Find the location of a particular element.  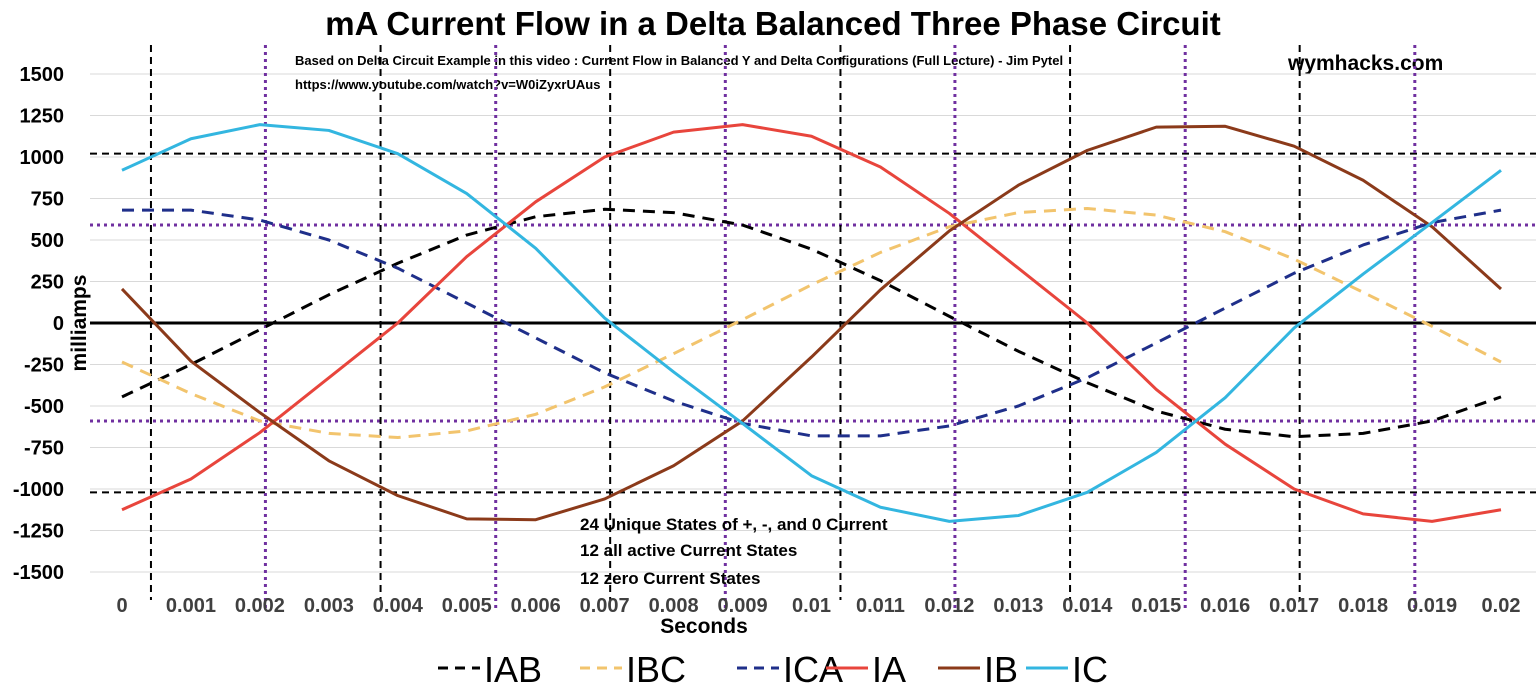

brand-label: wymhacks.com is located at coordinates (1365, 63).